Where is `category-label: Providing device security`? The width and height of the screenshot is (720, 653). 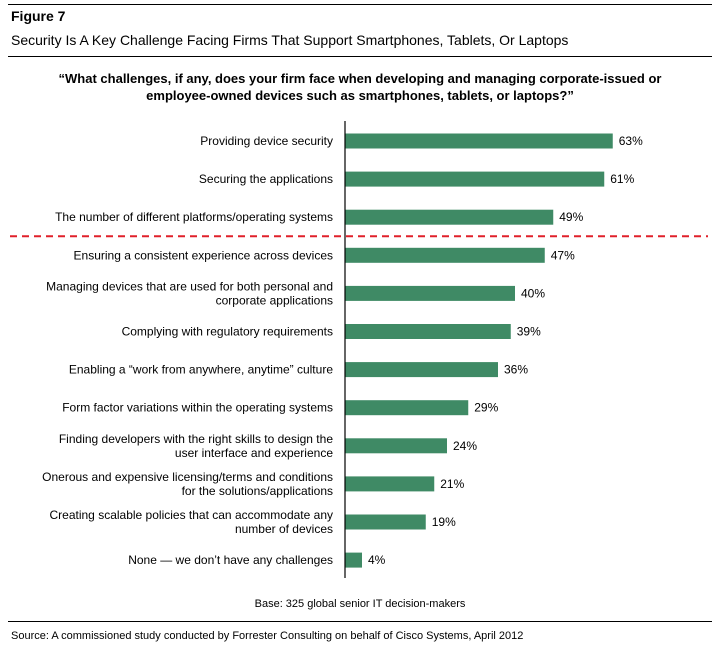 category-label: Providing device security is located at coordinates (266, 141).